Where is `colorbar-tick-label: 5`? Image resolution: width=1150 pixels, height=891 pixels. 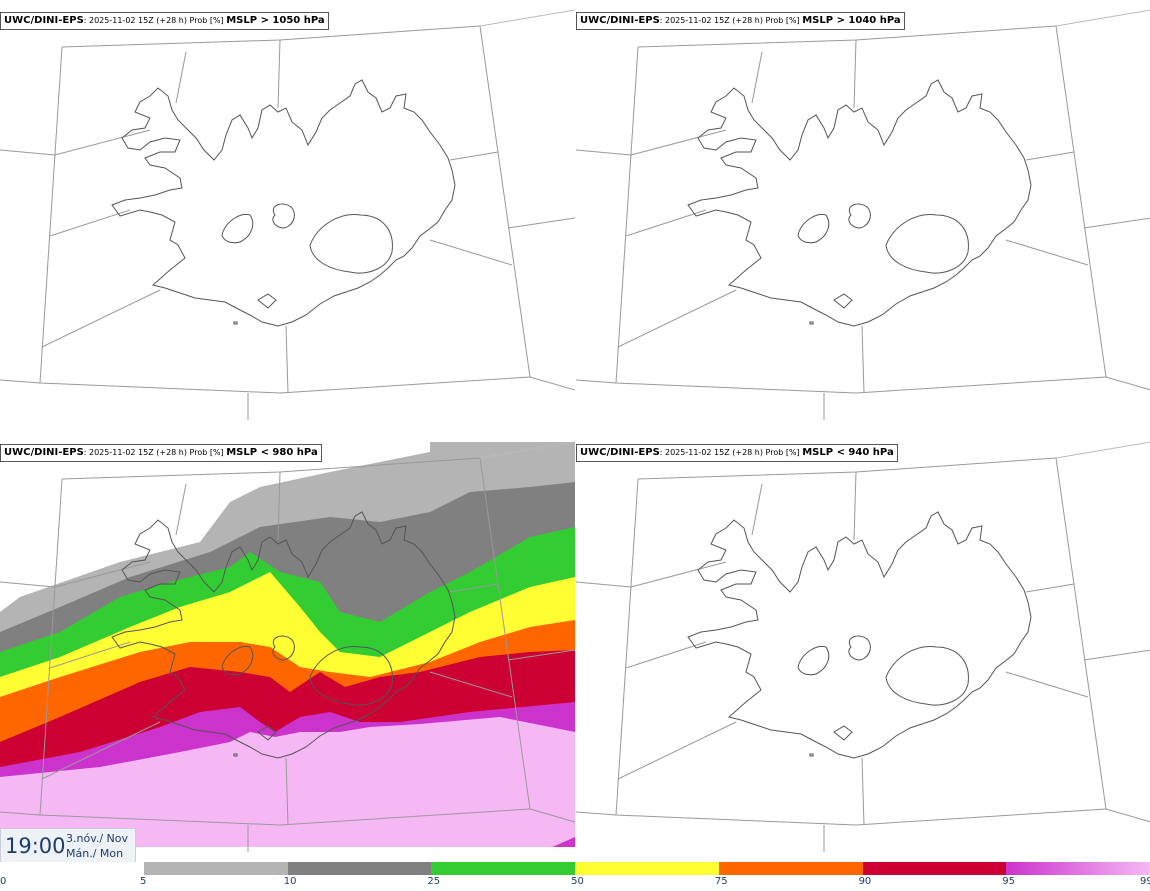
colorbar-tick-label: 5 is located at coordinates (143, 881).